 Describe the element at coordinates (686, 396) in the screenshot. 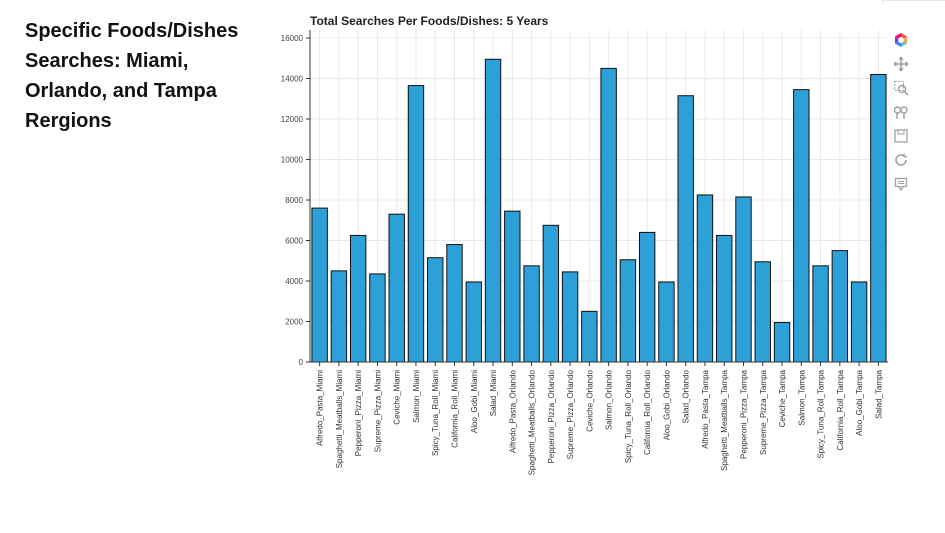

I see `x-tick-label: Salad_Orlando` at that location.